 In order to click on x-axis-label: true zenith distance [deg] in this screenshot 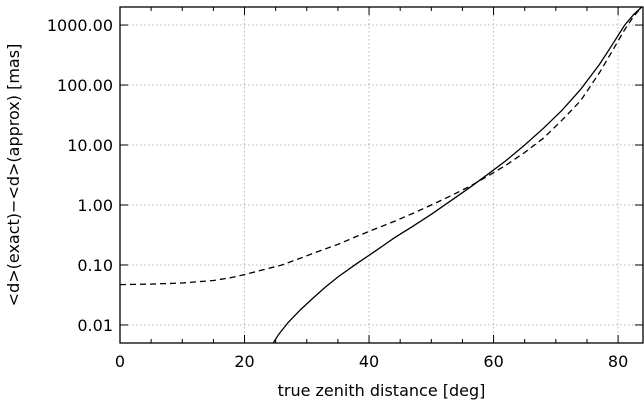, I will do `click(382, 390)`.